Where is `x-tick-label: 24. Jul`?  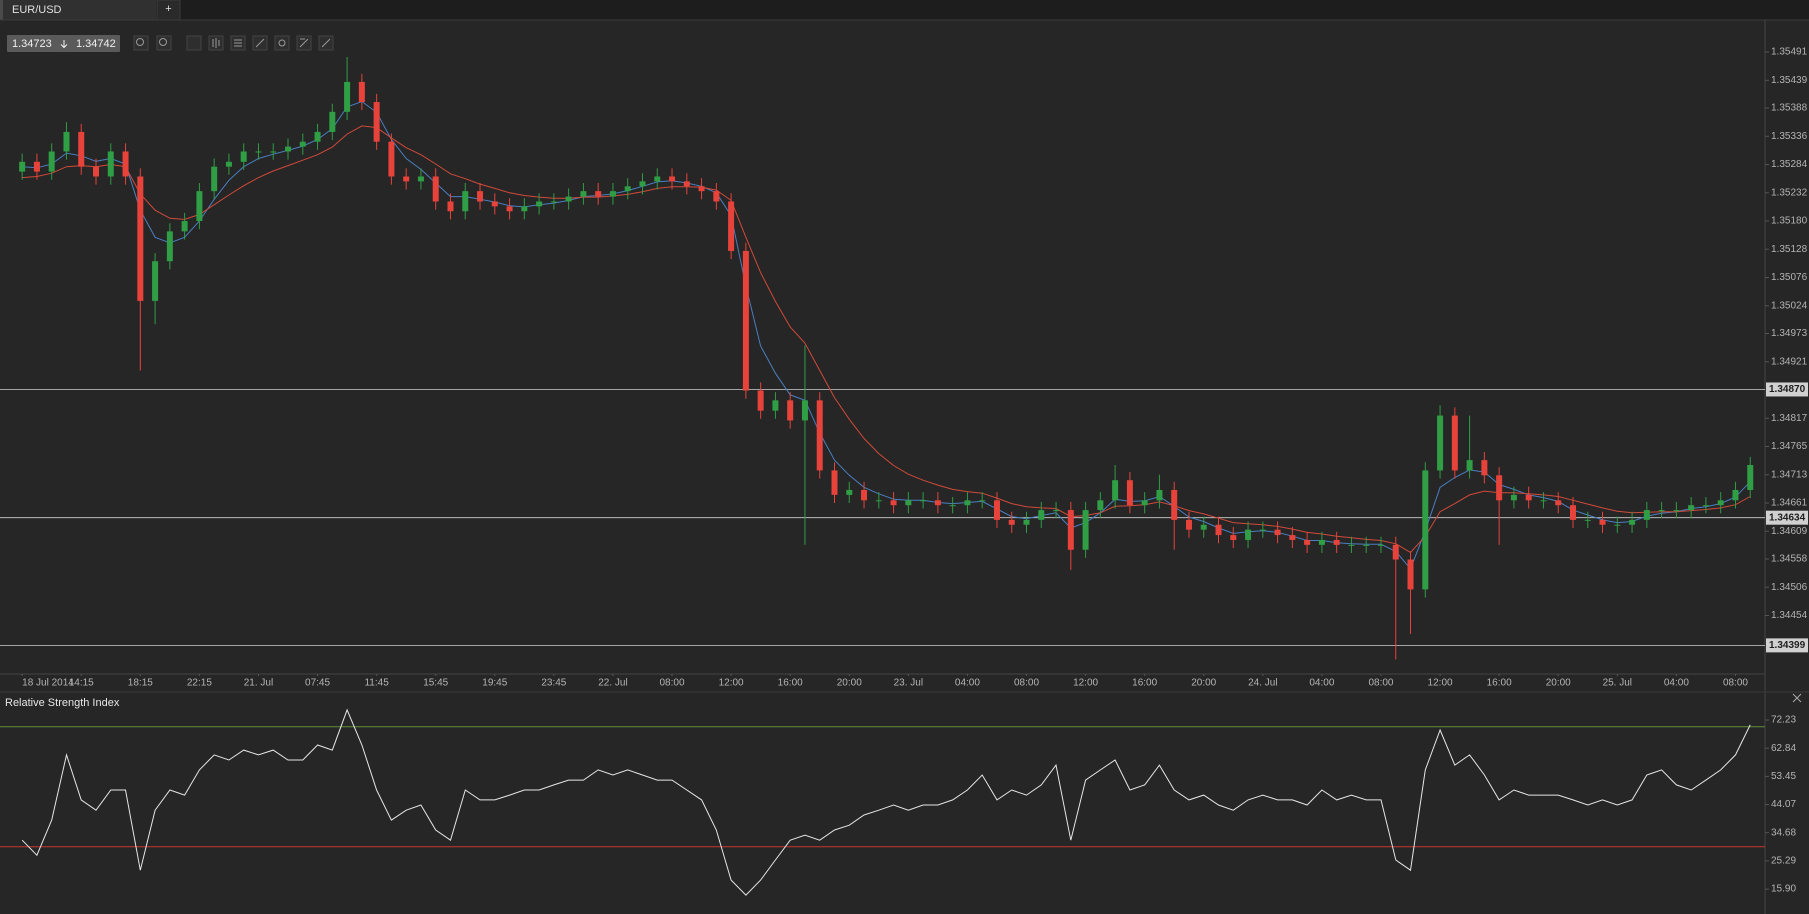
x-tick-label: 24. Jul is located at coordinates (1262, 683).